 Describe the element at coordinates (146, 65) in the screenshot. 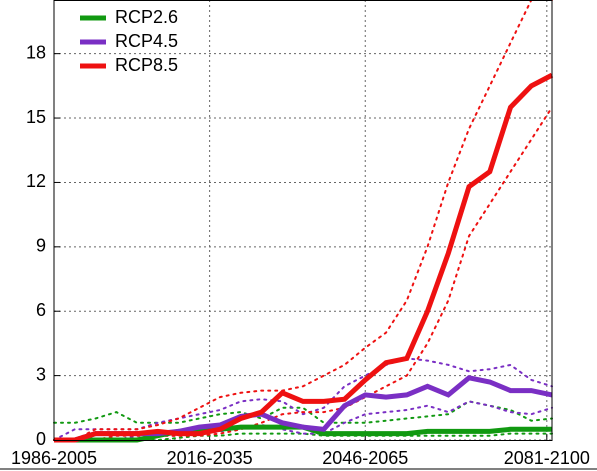

I see `legend-label: RCP8.5` at that location.